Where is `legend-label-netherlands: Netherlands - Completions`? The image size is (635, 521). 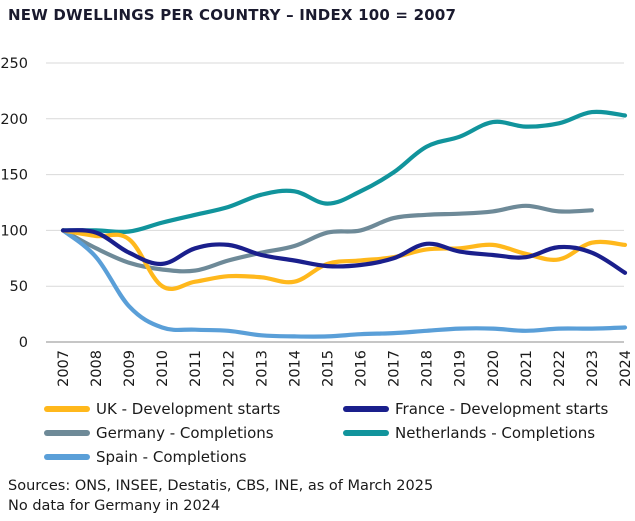
legend-label-netherlands: Netherlands - Completions is located at coordinates (495, 433).